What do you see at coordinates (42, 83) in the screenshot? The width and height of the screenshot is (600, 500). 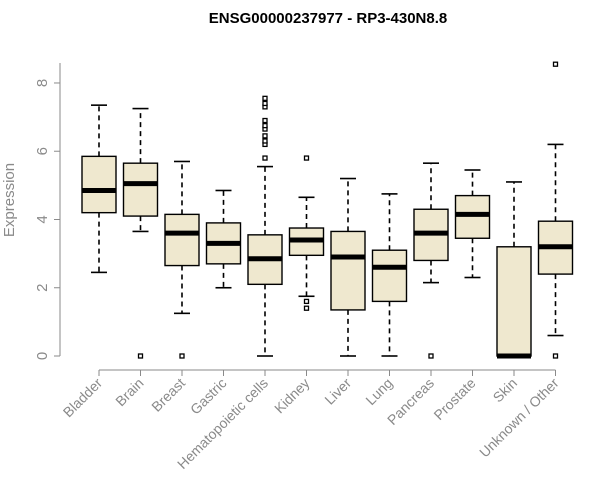 I see `y-tick-label: 8` at bounding box center [42, 83].